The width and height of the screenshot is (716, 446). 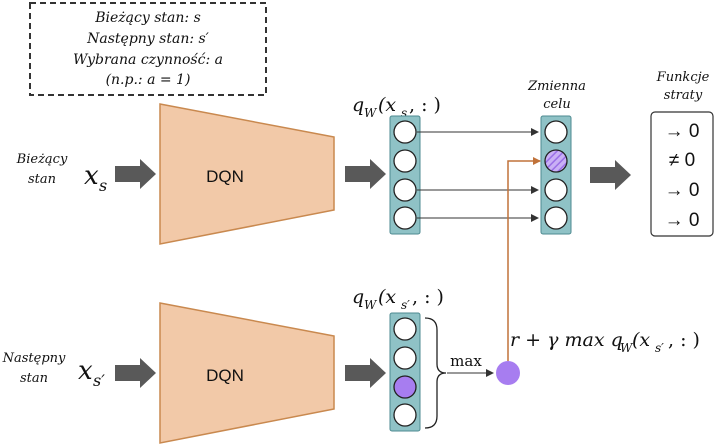 I want to click on bottom-dqn-network, so click(x=247, y=373).